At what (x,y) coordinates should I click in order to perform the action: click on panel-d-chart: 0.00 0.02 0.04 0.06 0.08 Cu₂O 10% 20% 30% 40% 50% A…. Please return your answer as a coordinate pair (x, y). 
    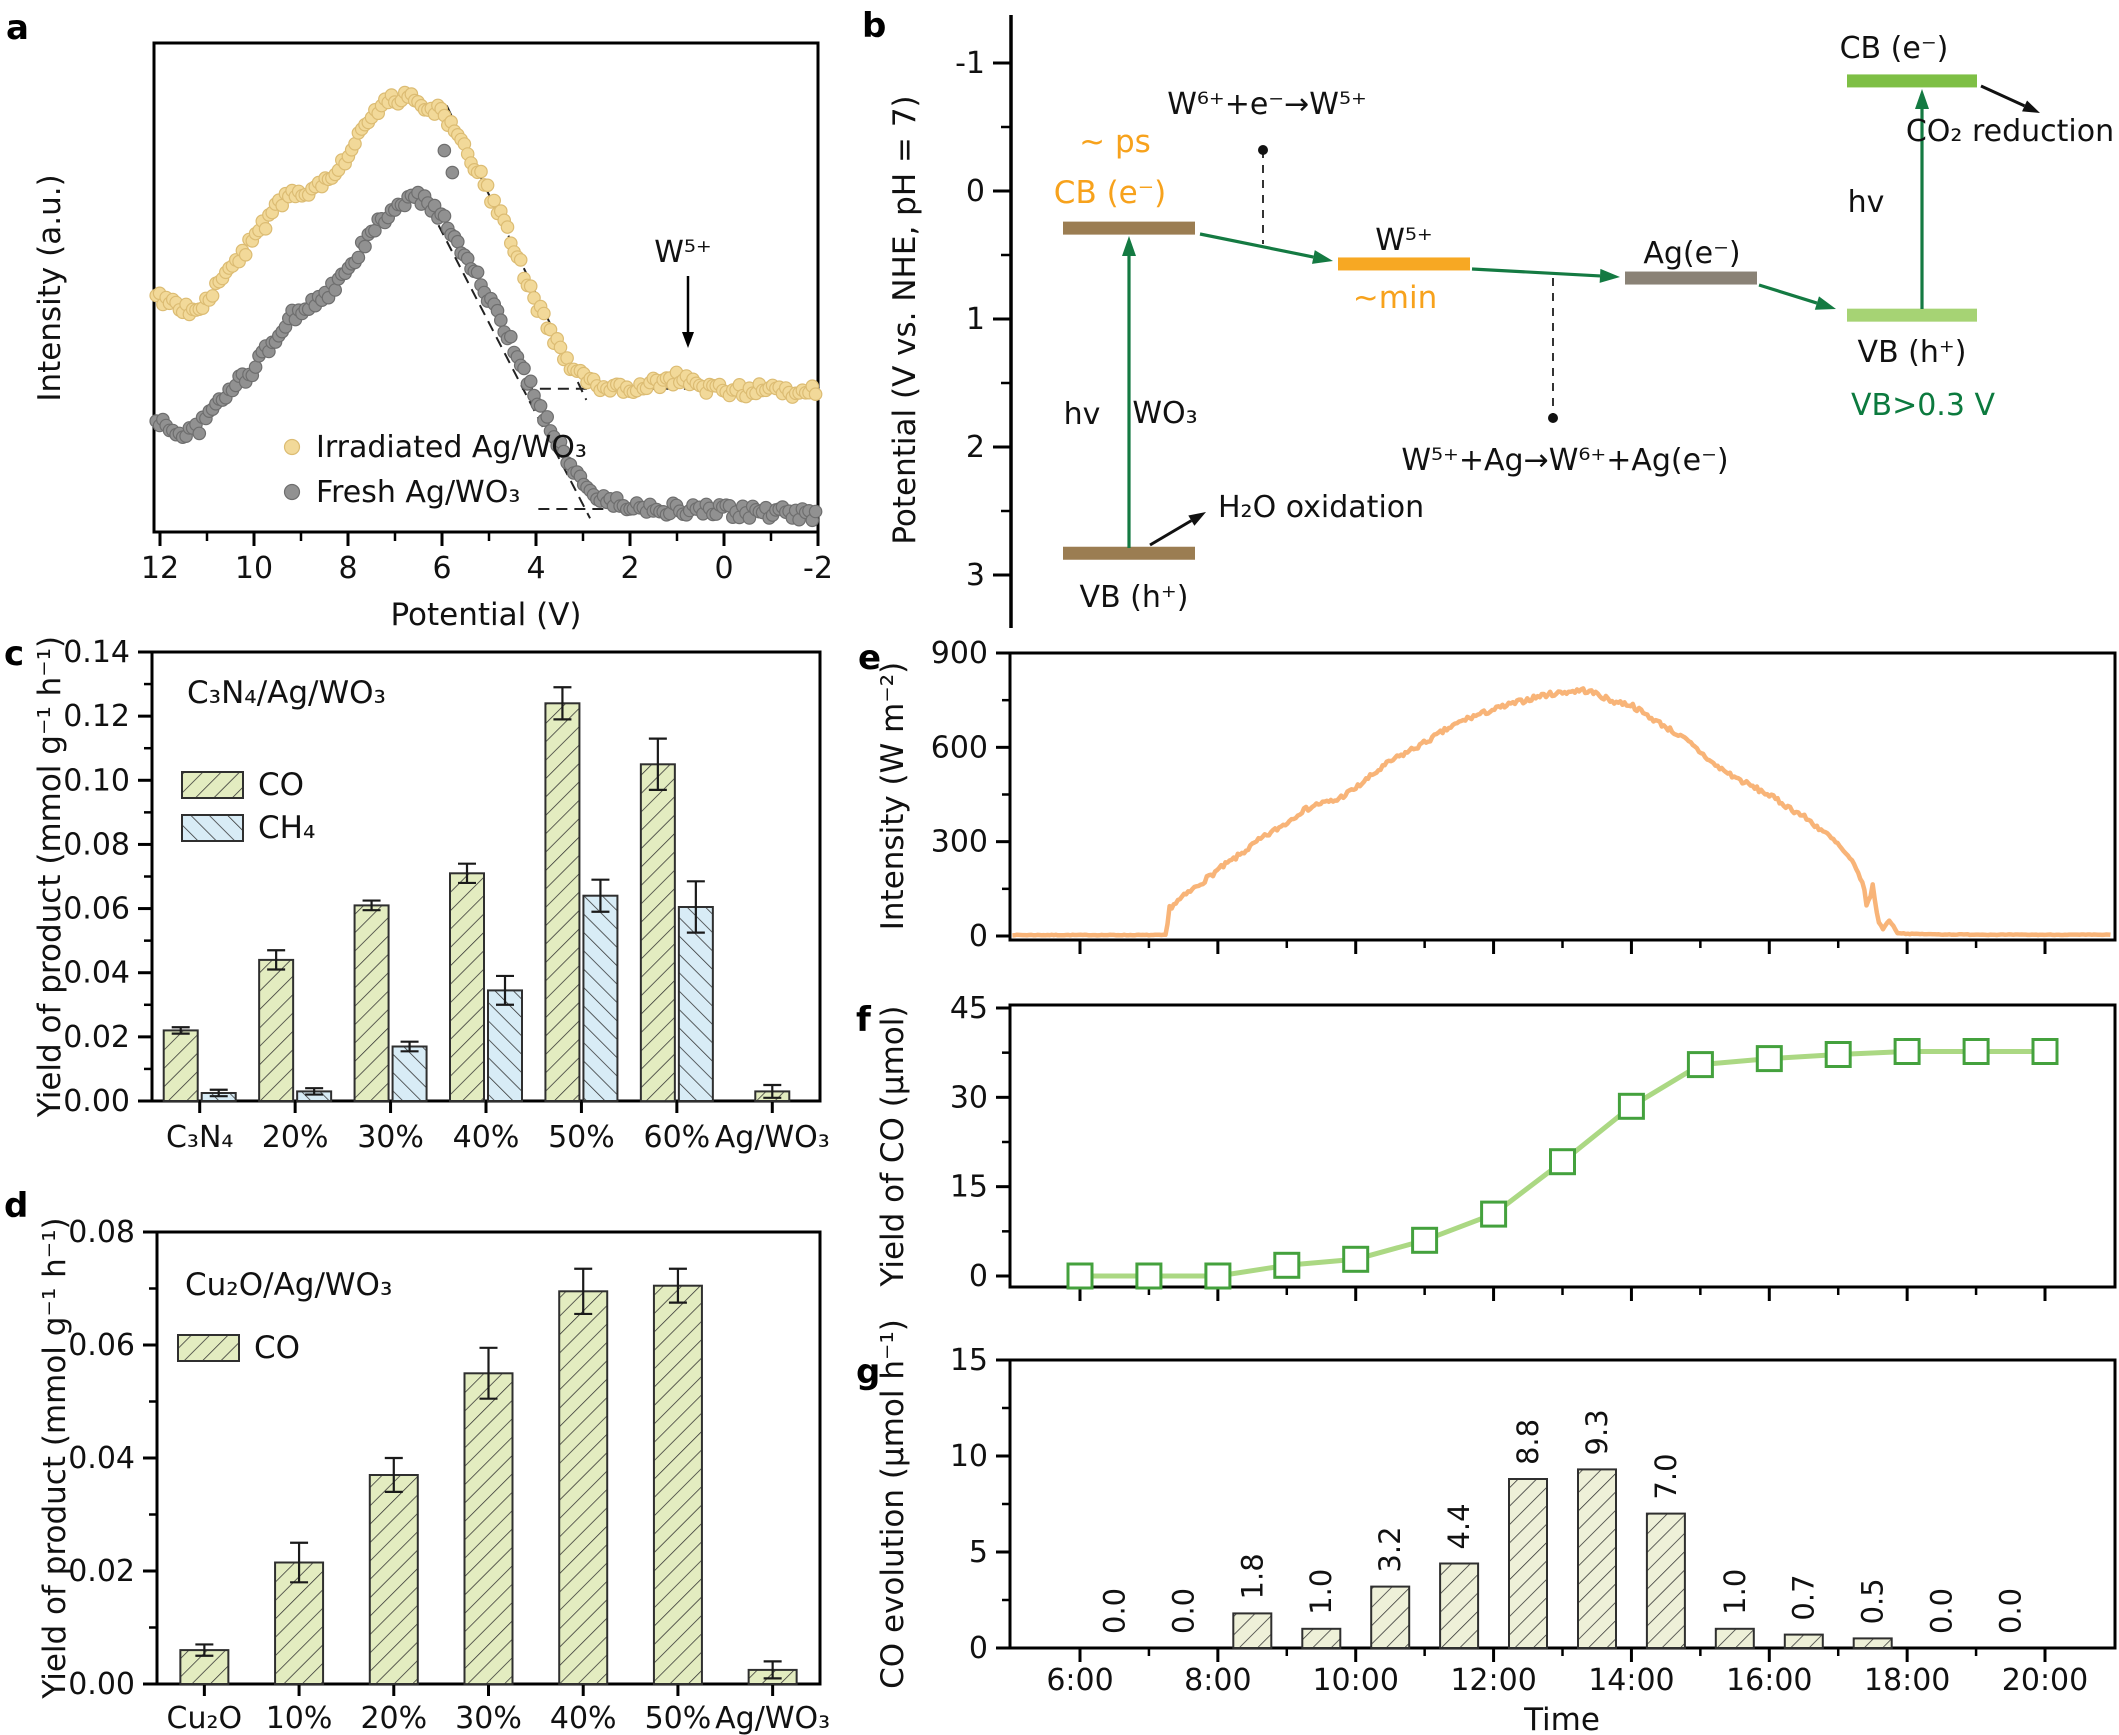
    Looking at the image, I should click on (433, 1475).